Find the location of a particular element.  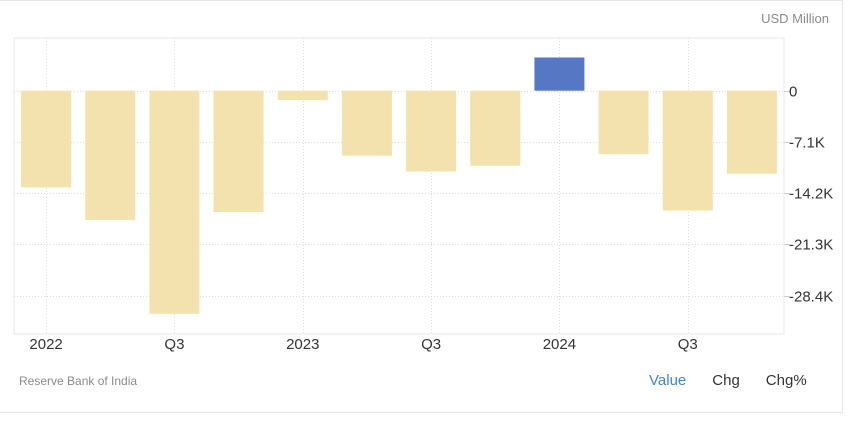

y-tick-label: -28.4K is located at coordinates (811, 297).